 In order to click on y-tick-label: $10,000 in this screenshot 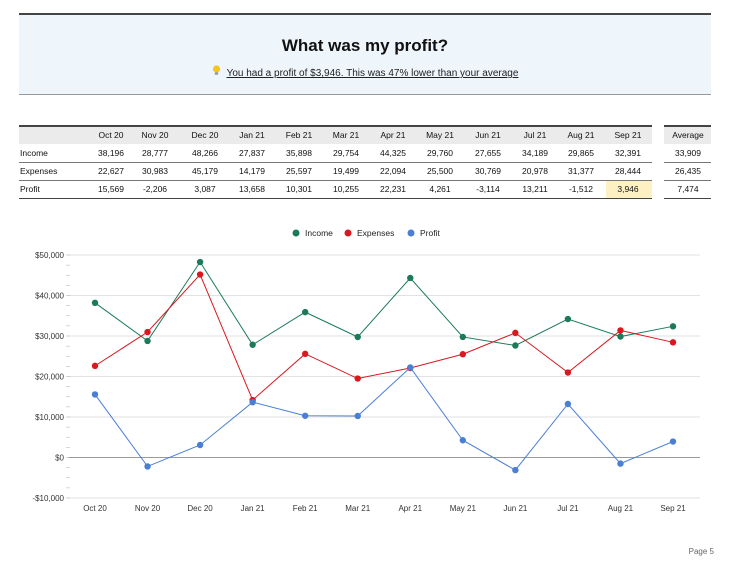, I will do `click(49, 417)`.